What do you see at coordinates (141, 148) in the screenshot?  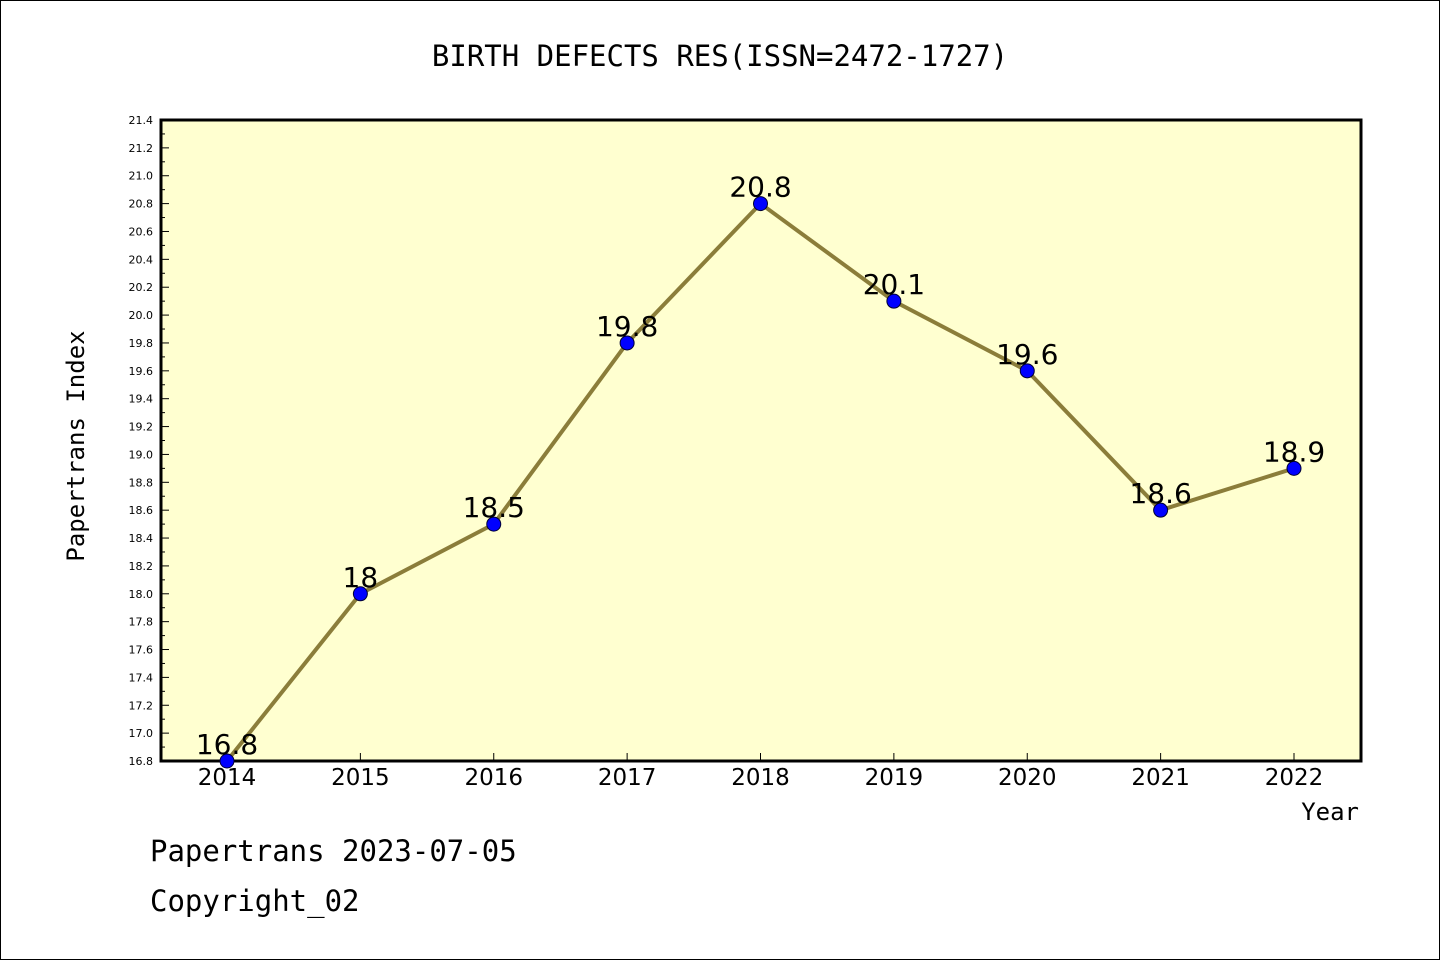 I see `y-tick-label: 21.2` at bounding box center [141, 148].